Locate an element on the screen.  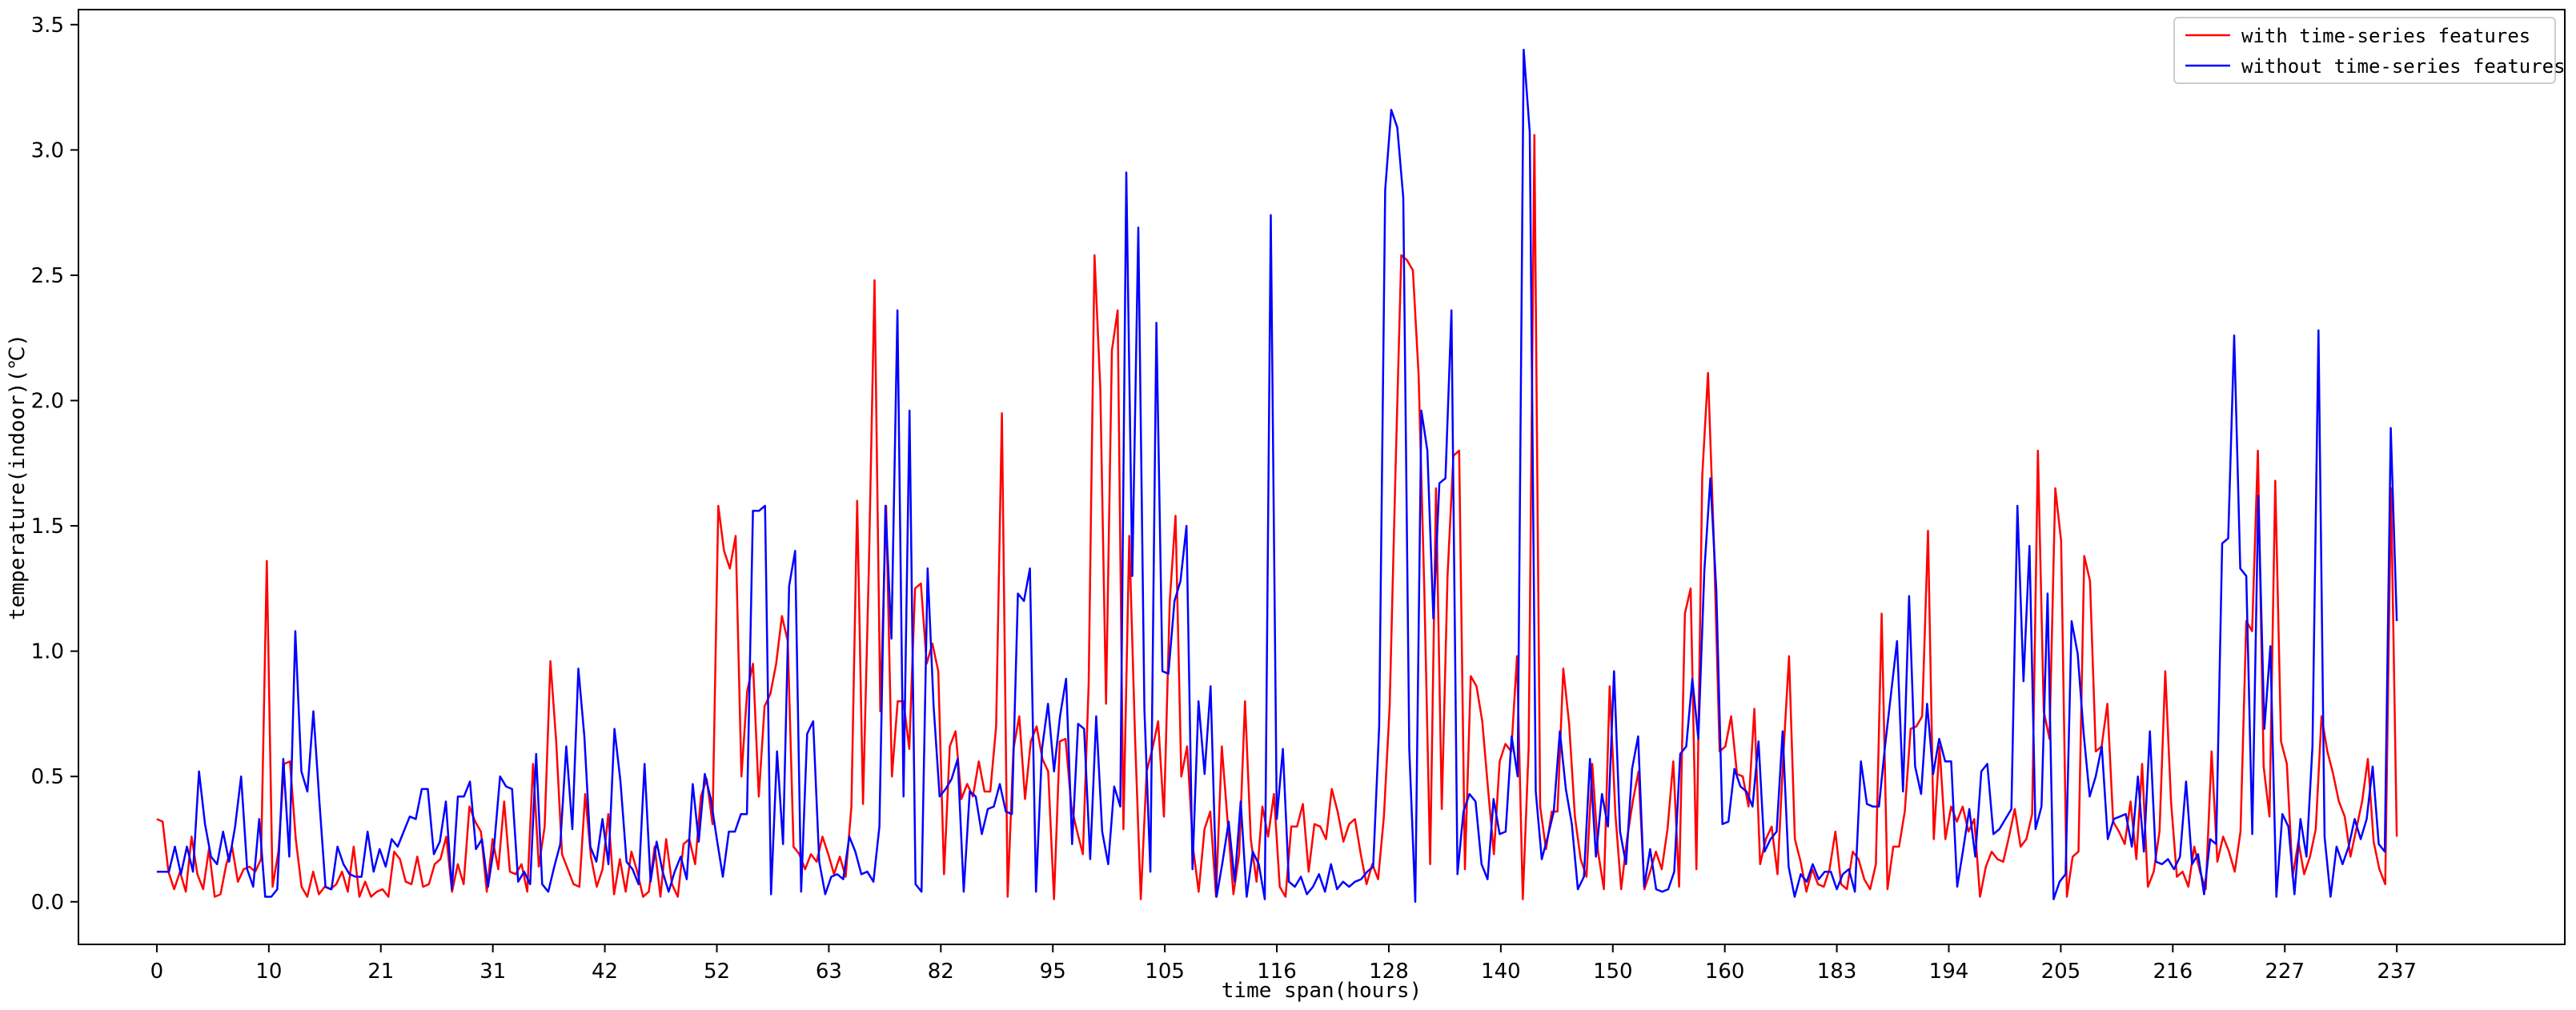
y-tick-label: 0.0 is located at coordinates (48, 903).